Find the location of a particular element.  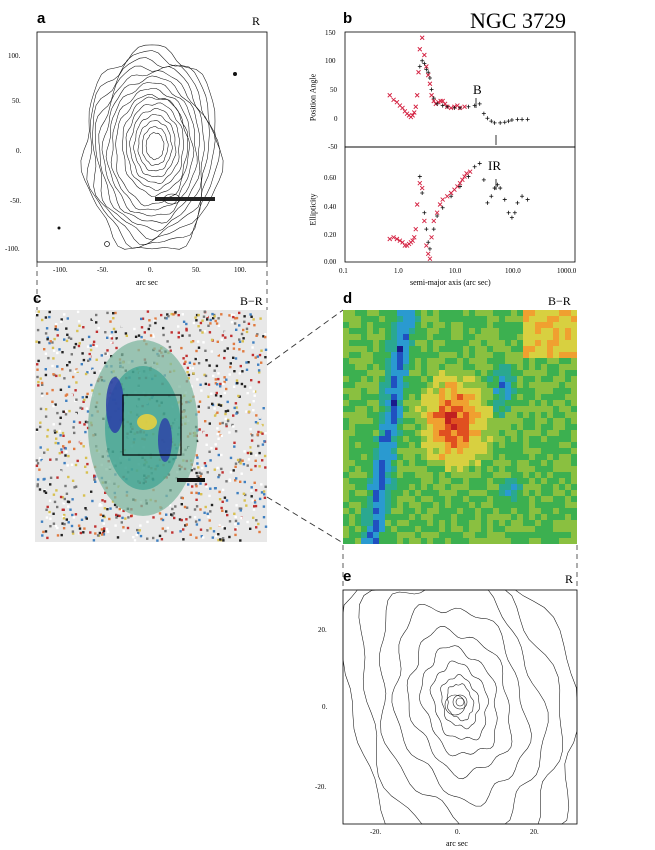

panel-c-color-map is located at coordinates (151, 426).